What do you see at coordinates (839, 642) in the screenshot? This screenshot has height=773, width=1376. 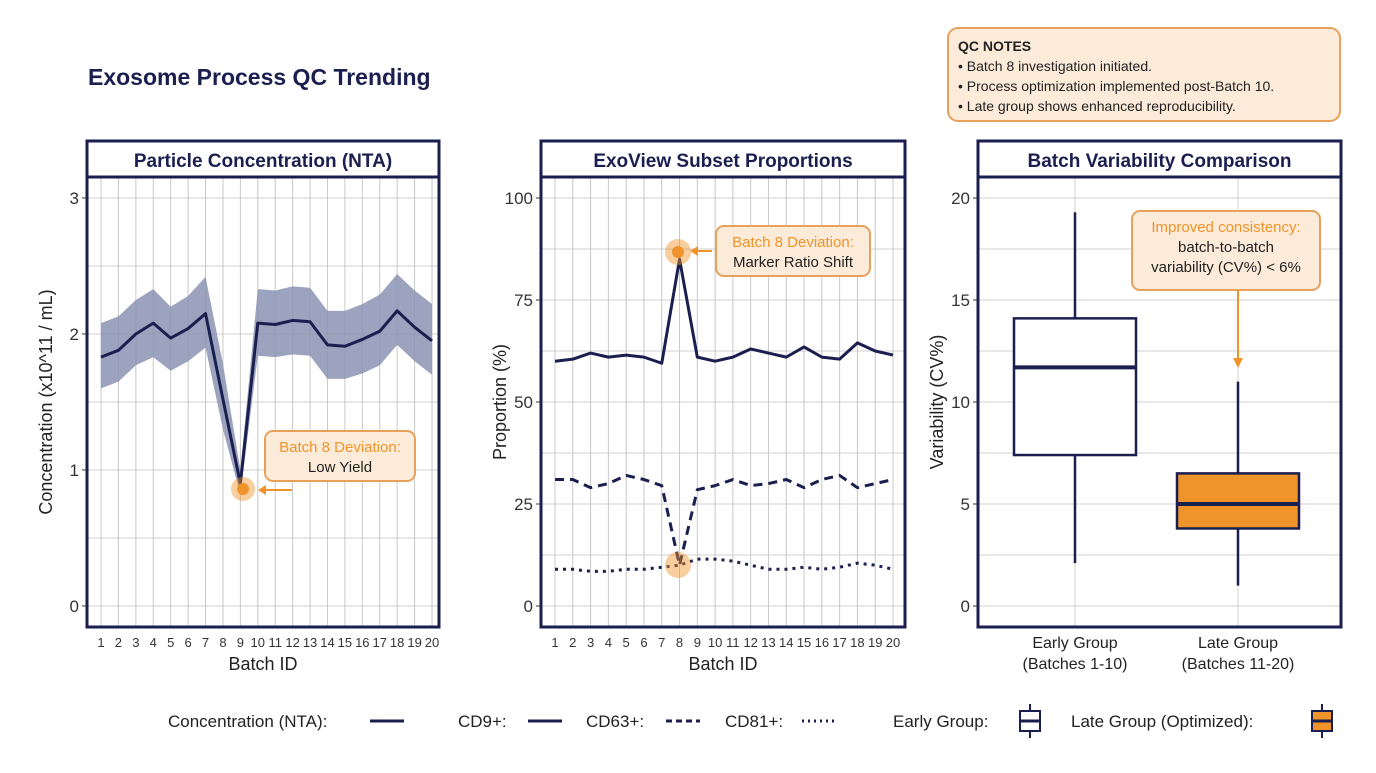 I see `x-tick-label: 17` at bounding box center [839, 642].